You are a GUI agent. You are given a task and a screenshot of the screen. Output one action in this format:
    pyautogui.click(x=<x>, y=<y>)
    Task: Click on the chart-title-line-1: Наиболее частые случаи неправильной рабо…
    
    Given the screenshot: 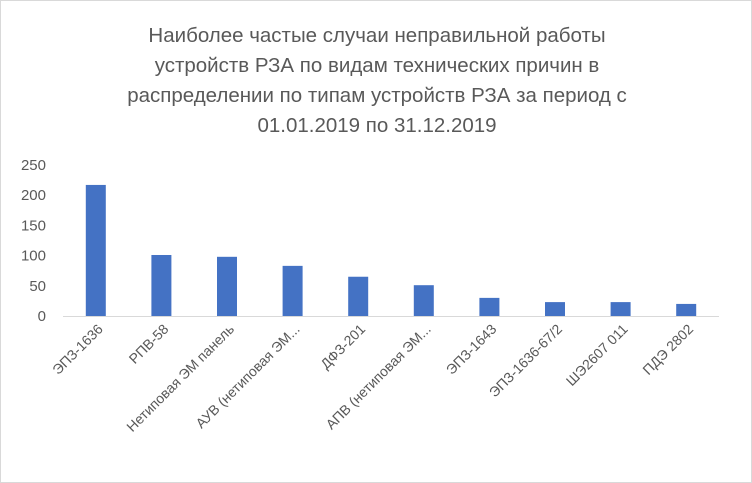 What is the action you would take?
    pyautogui.click(x=377, y=35)
    